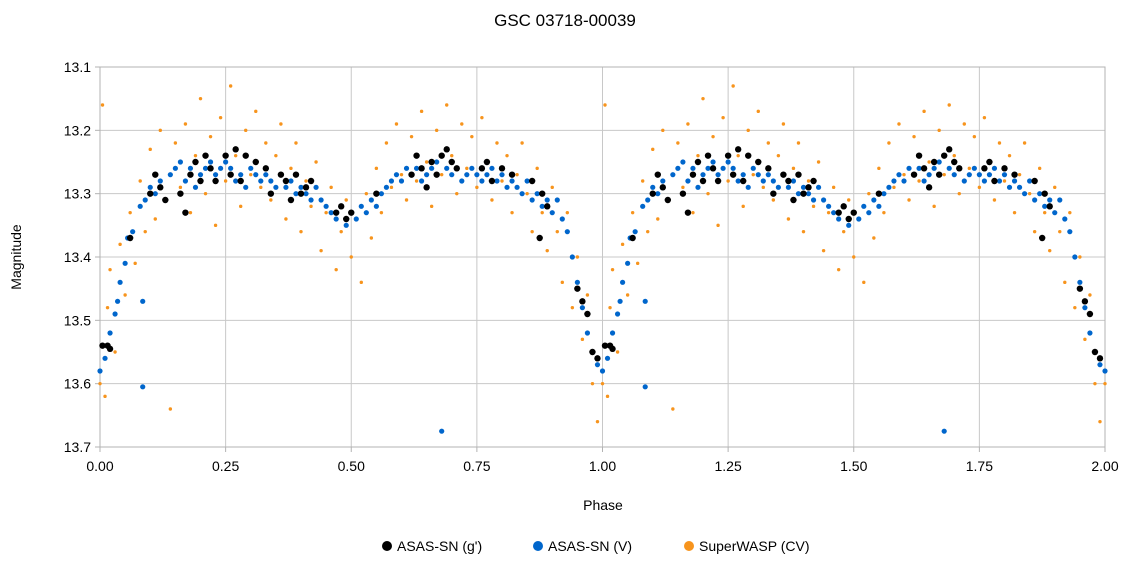  What do you see at coordinates (728, 466) in the screenshot?
I see `x-tick-label: 1.25` at bounding box center [728, 466].